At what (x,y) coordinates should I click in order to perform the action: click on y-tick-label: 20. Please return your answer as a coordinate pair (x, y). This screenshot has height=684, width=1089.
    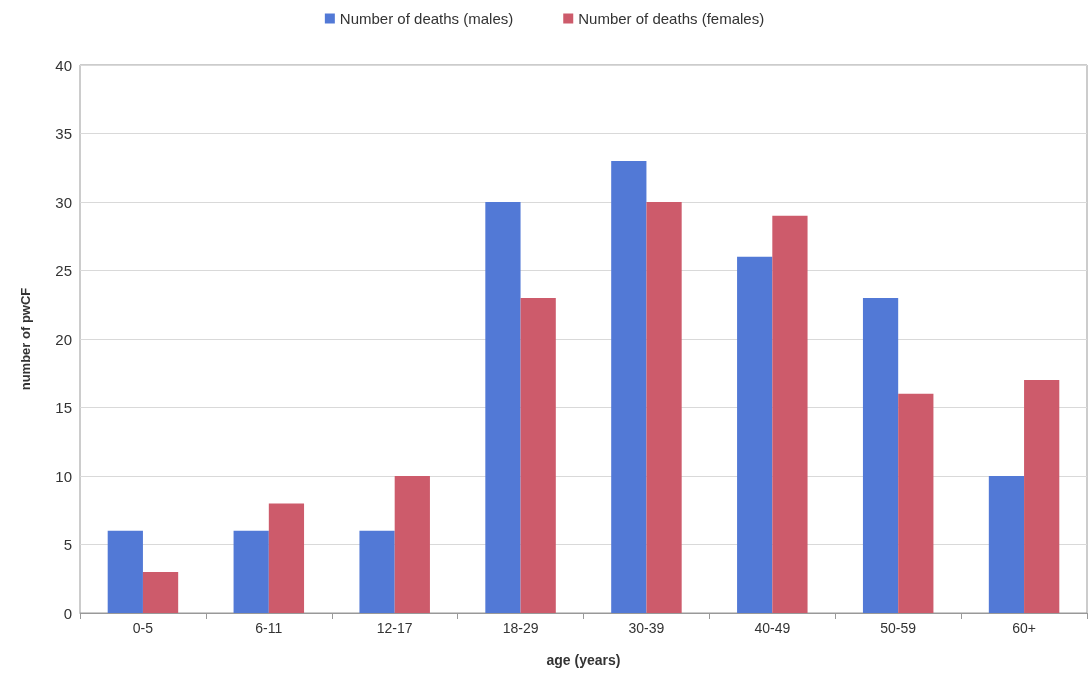
    Looking at the image, I should click on (63, 339).